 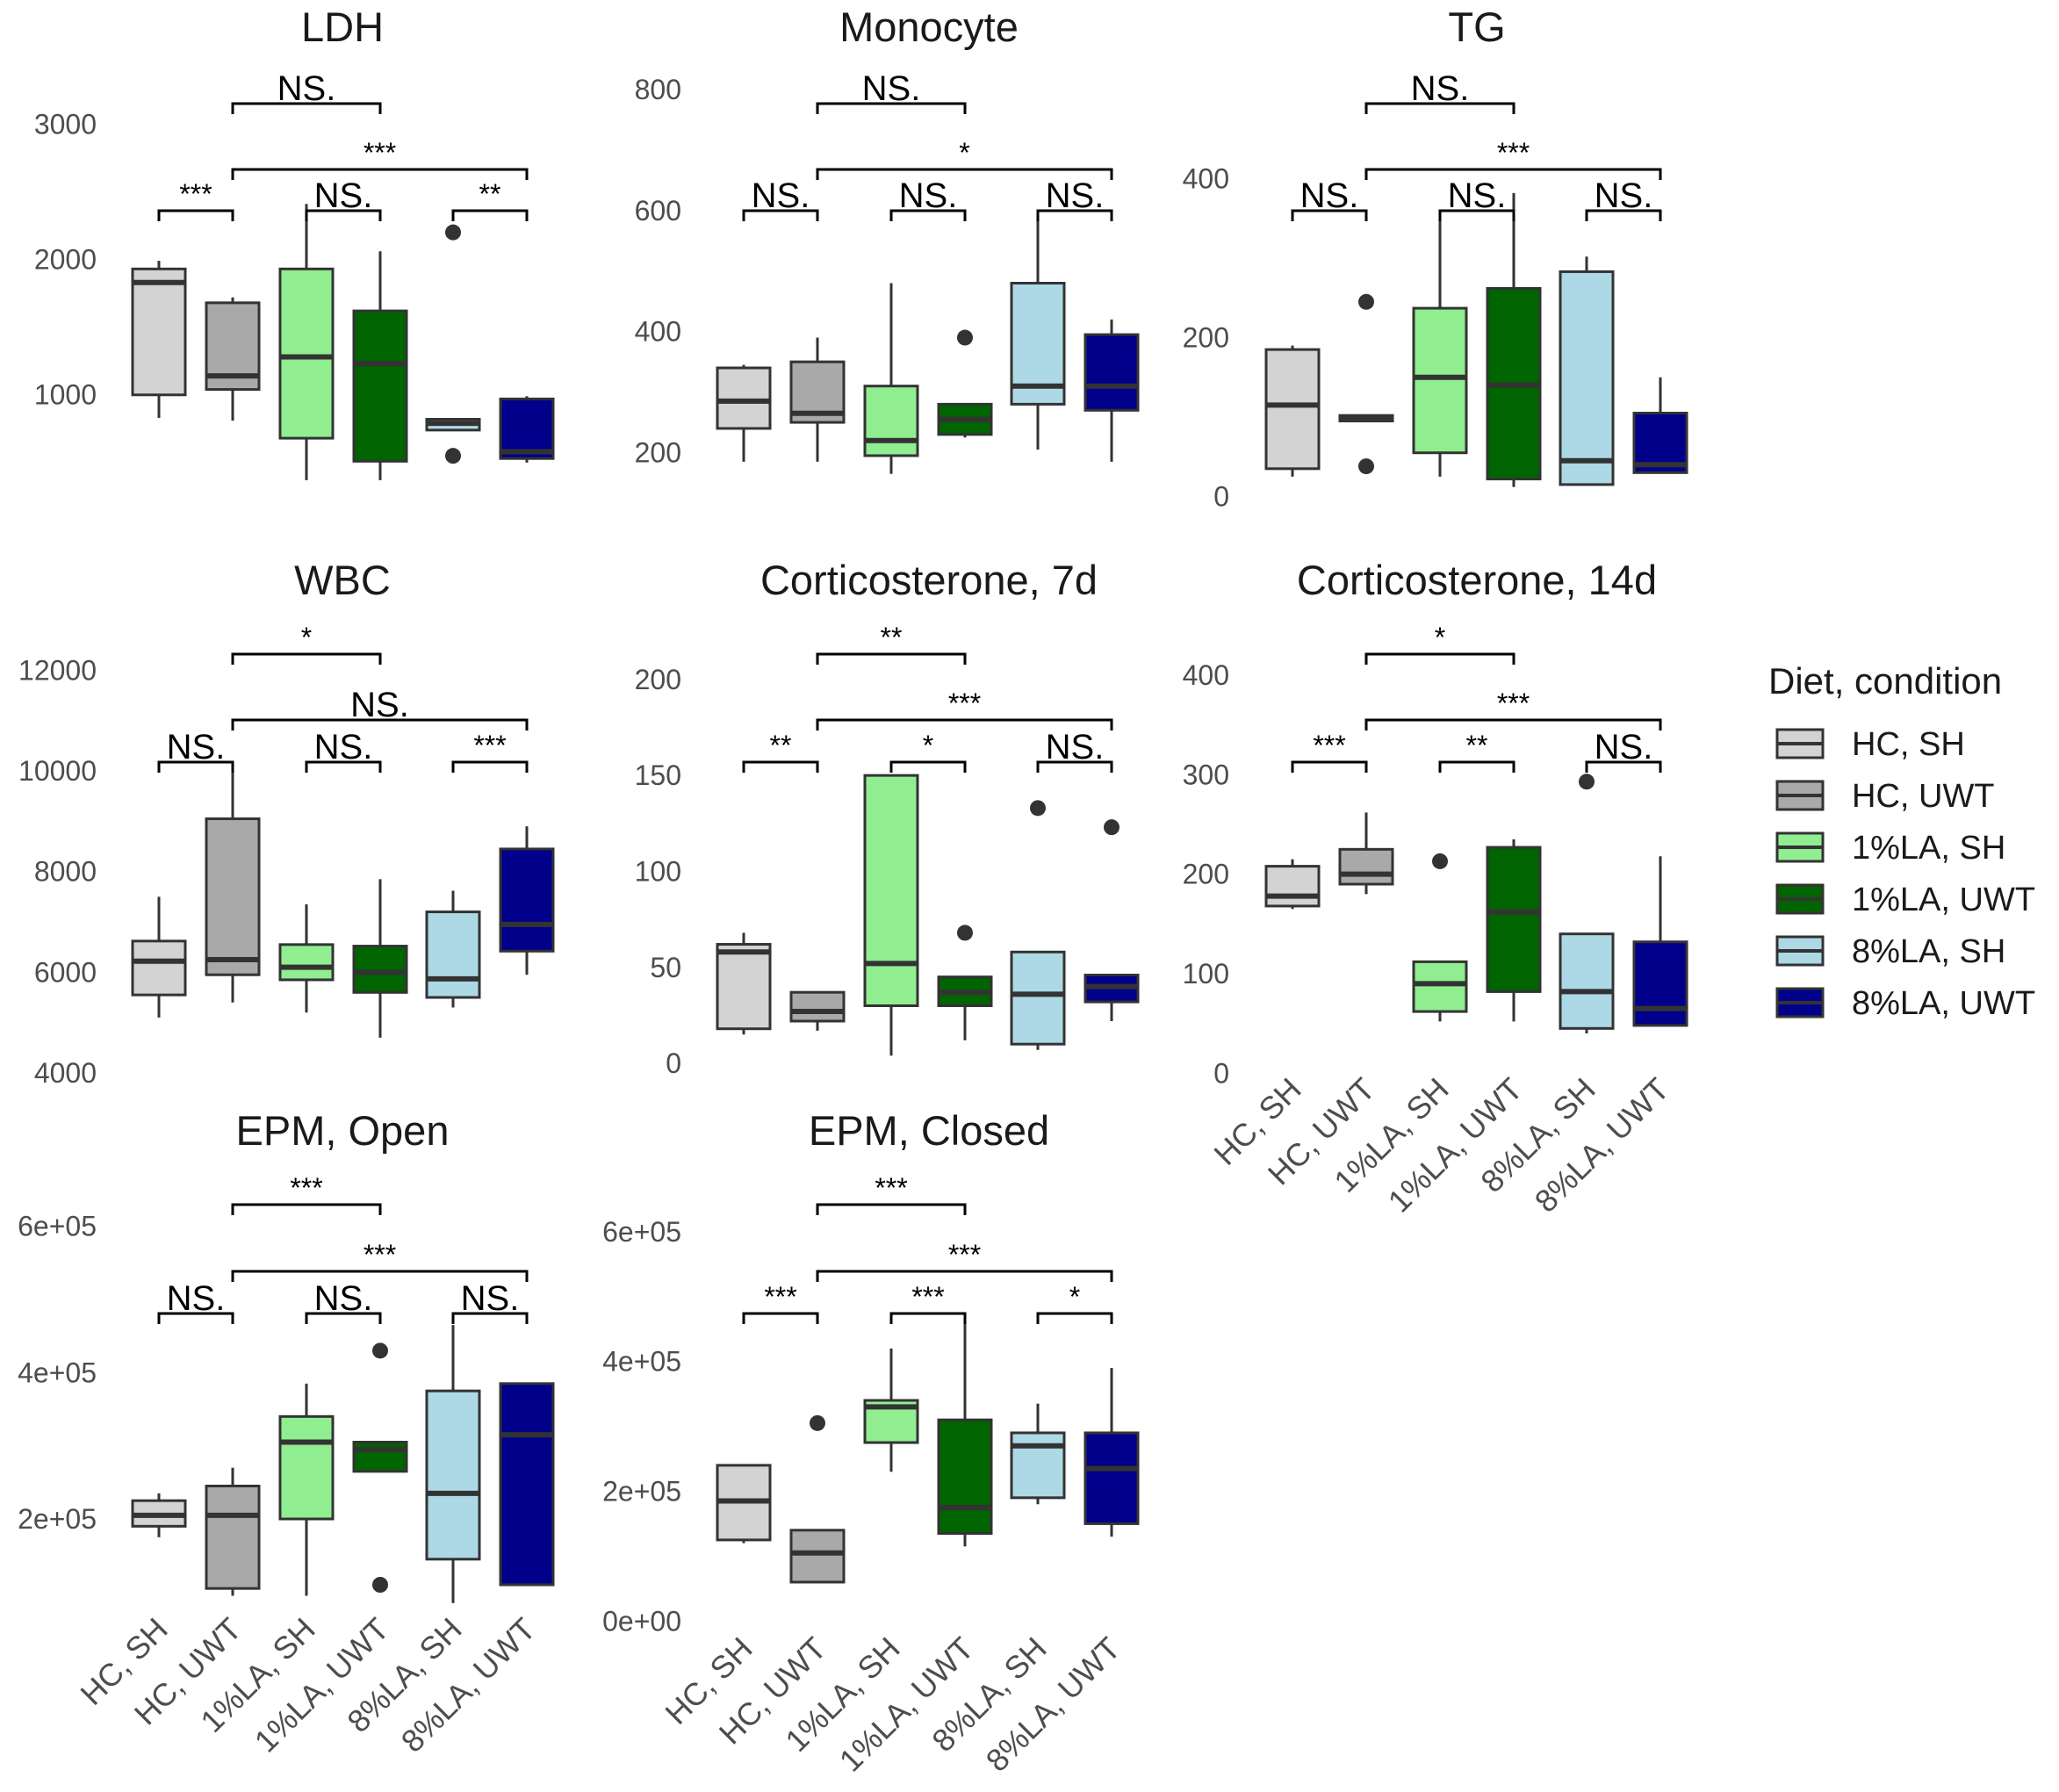 I want to click on panel-title: Corticosterone, 14d, so click(x=1477, y=580).